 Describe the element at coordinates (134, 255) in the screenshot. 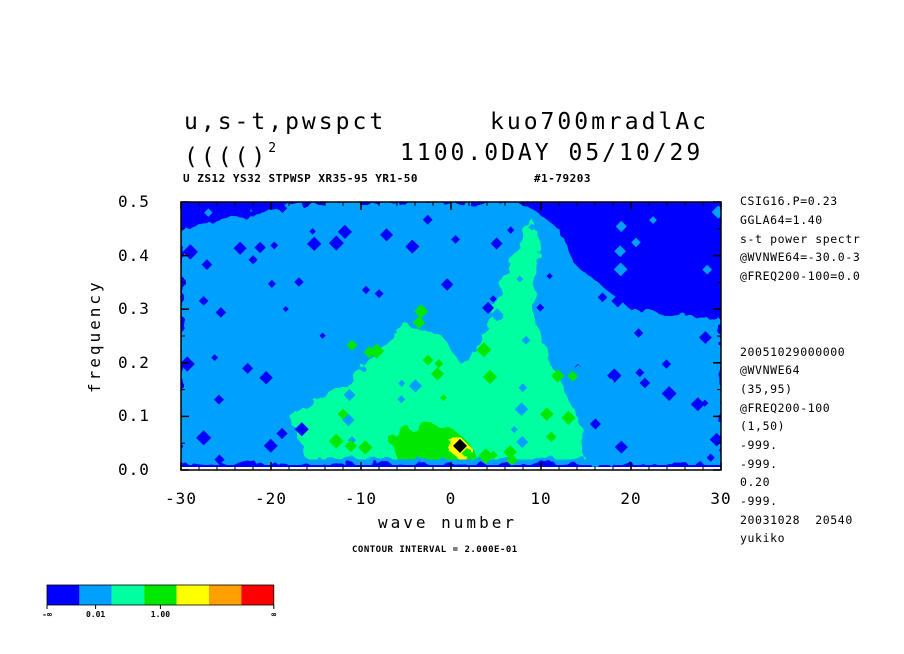

I see `y-tick-label: 0.4` at that location.